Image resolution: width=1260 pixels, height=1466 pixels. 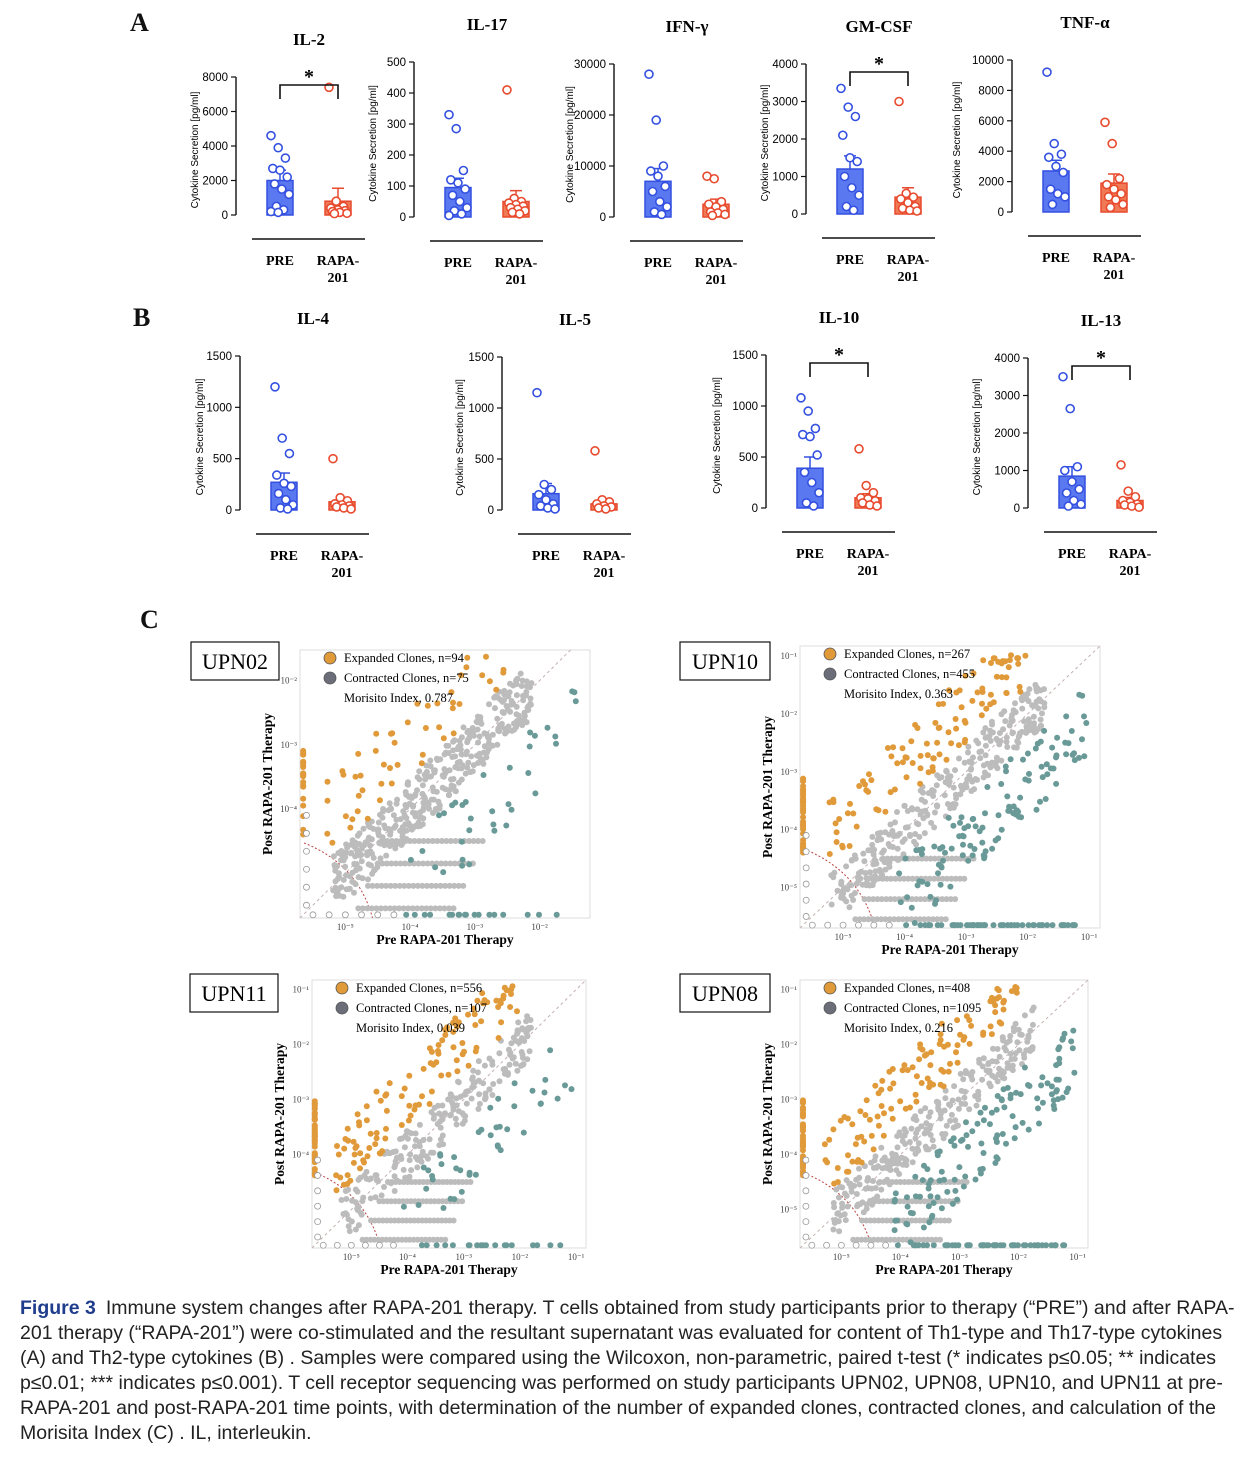 I want to click on x-tick-label: 10⁻³, so click(x=966, y=937).